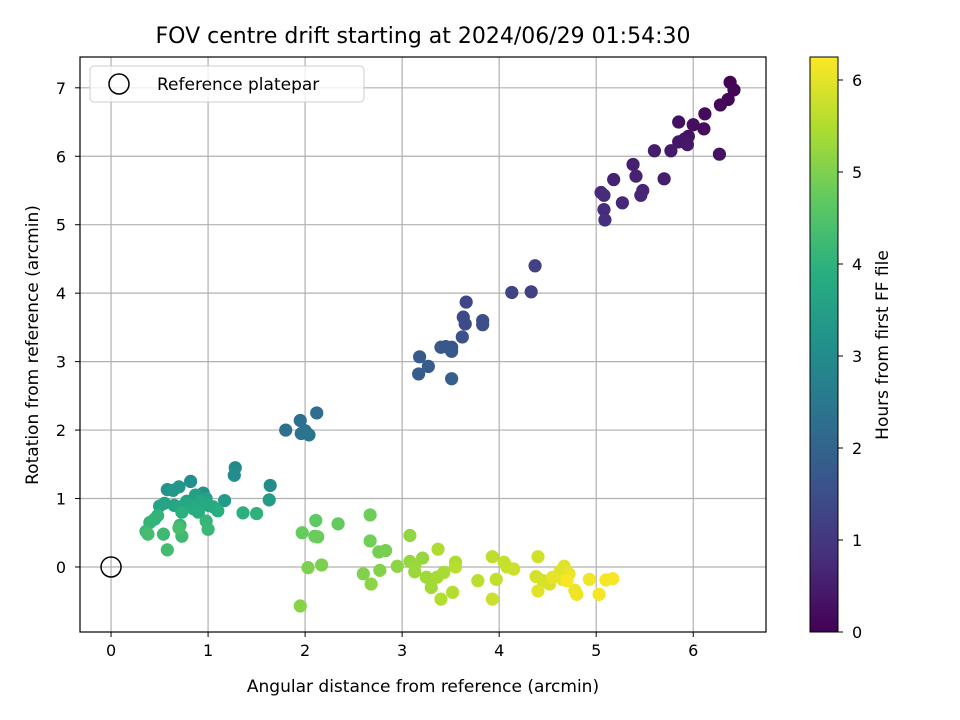 This screenshot has height=720, width=960. What do you see at coordinates (61, 293) in the screenshot?
I see `y-tick-label: 4` at bounding box center [61, 293].